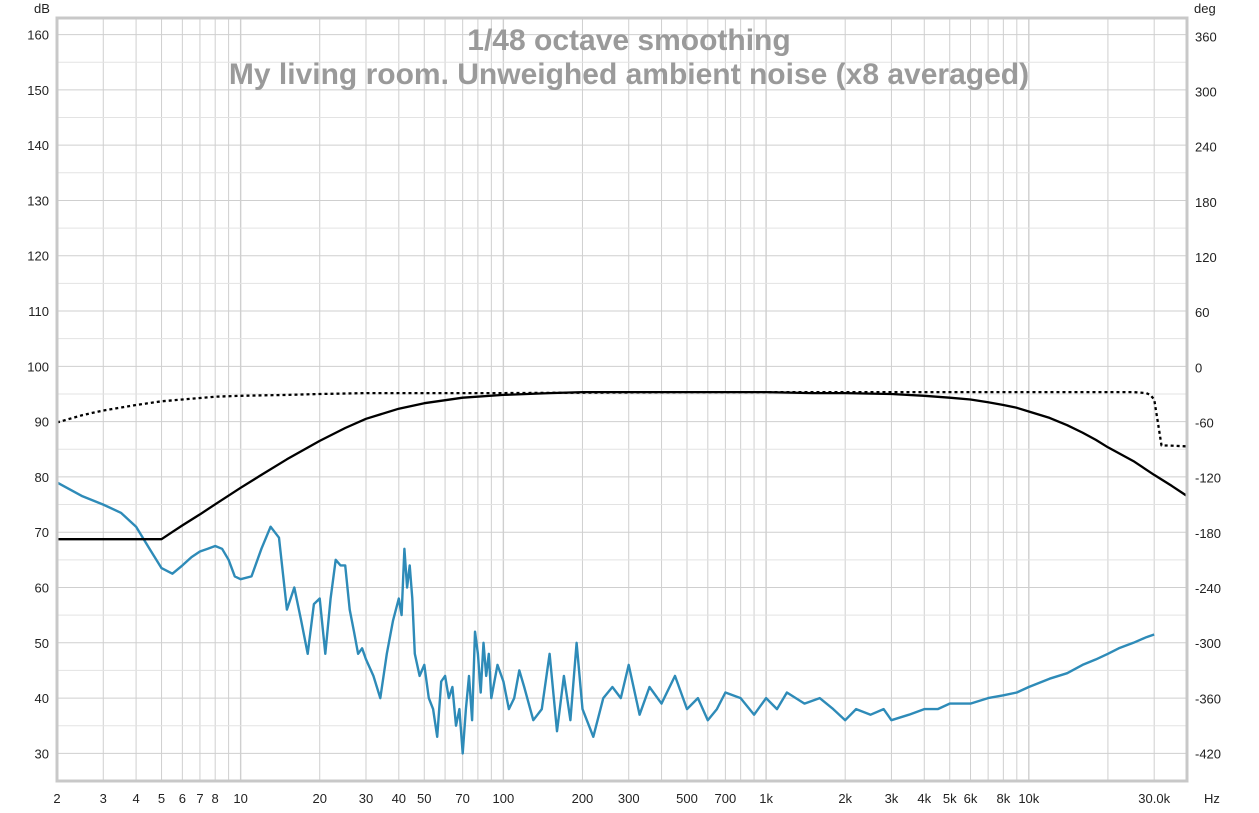  I want to click on x-tick-label: 70, so click(462, 798).